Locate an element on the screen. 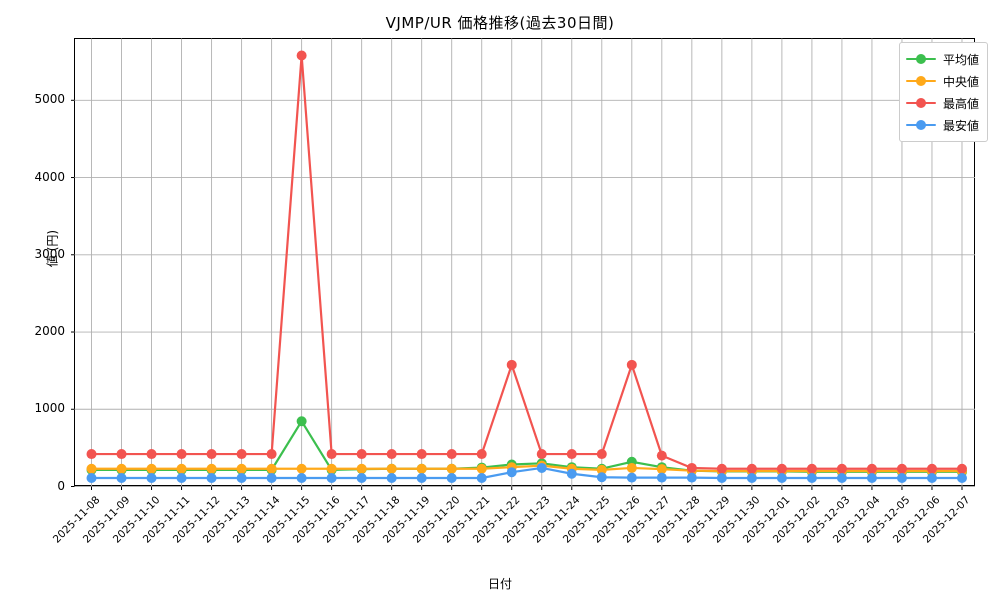 This screenshot has height=600, width=1000. legend-label: 中央値 is located at coordinates (960, 81).